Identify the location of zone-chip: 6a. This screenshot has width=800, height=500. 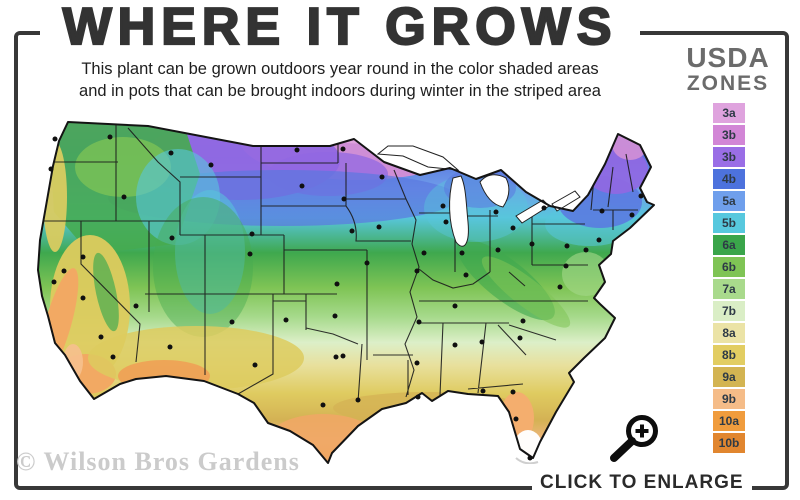
(729, 245).